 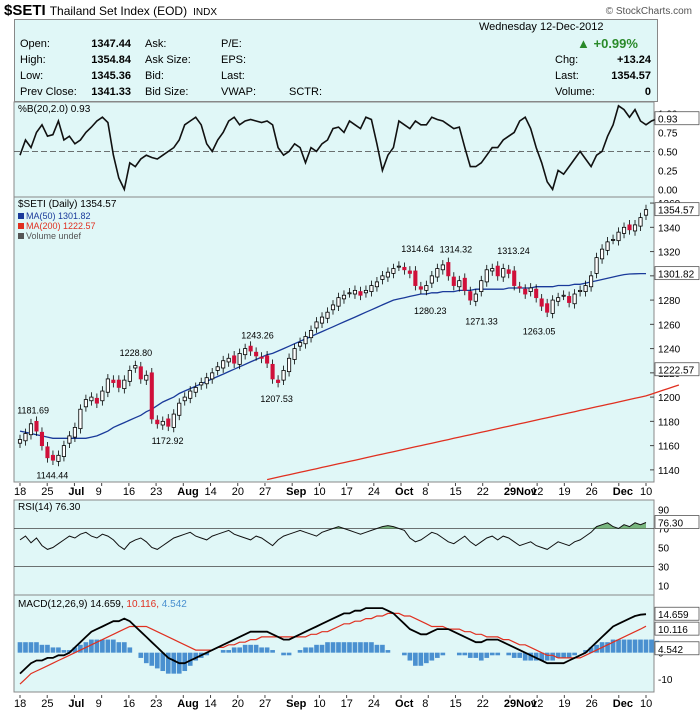 What do you see at coordinates (49, 507) in the screenshot?
I see `rsi-title: RSI(14) 76.30` at bounding box center [49, 507].